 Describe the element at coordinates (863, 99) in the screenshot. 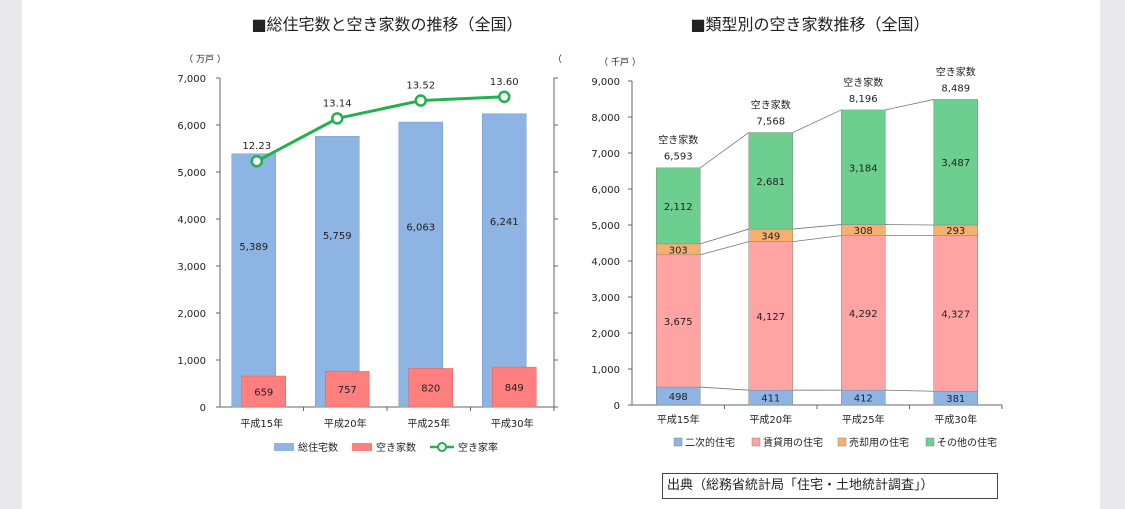

I see `chart2-total-label: 8,196` at that location.